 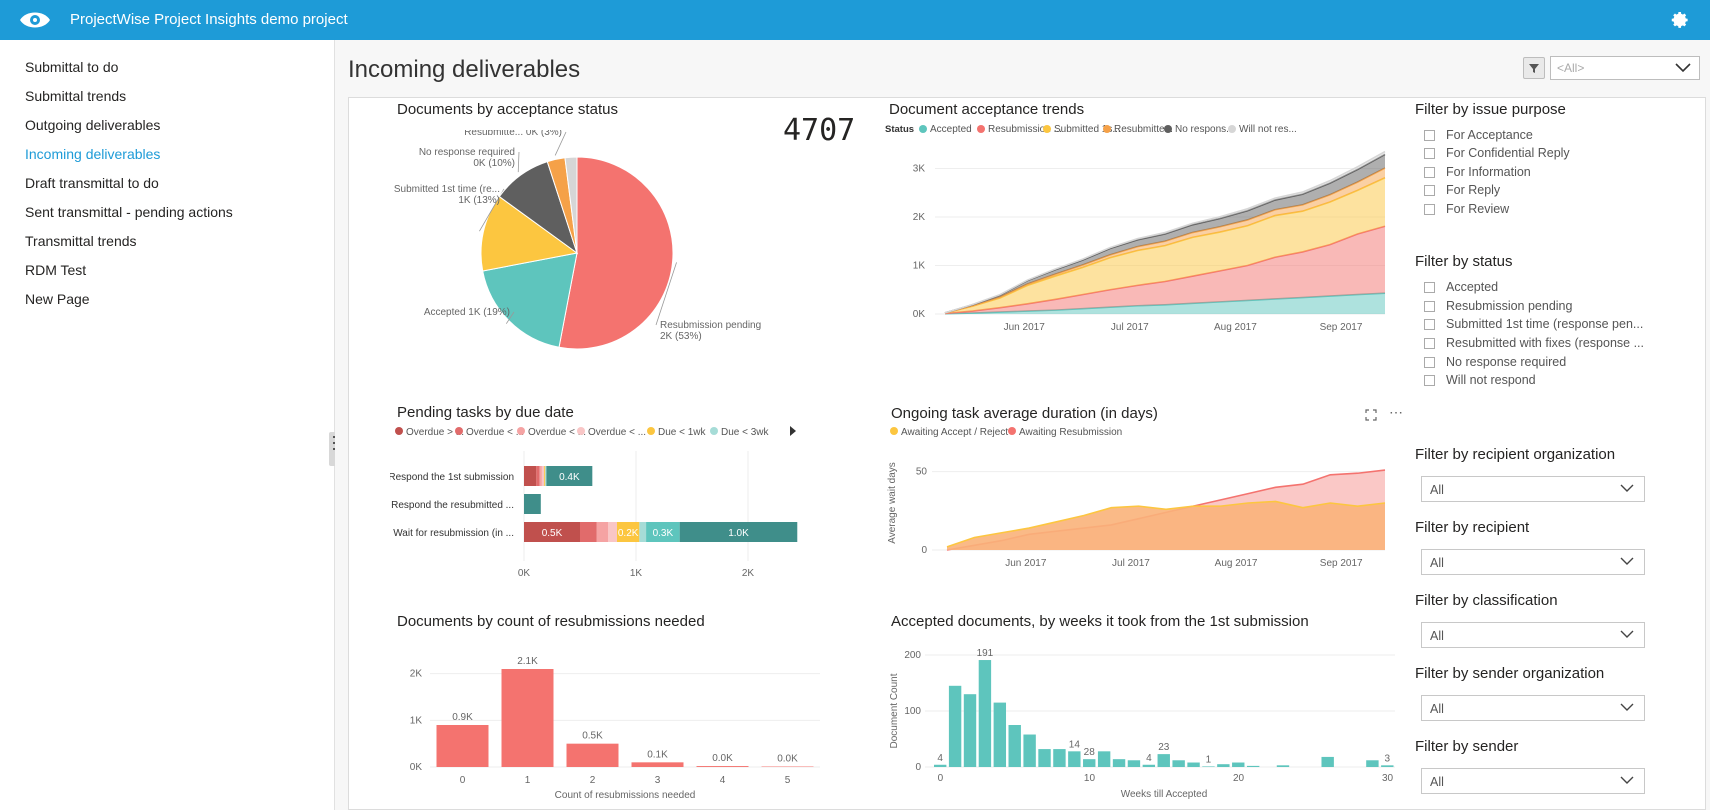 What do you see at coordinates (72, 67) in the screenshot?
I see `sidebar-item-submittal-to-do: Submittal to do` at bounding box center [72, 67].